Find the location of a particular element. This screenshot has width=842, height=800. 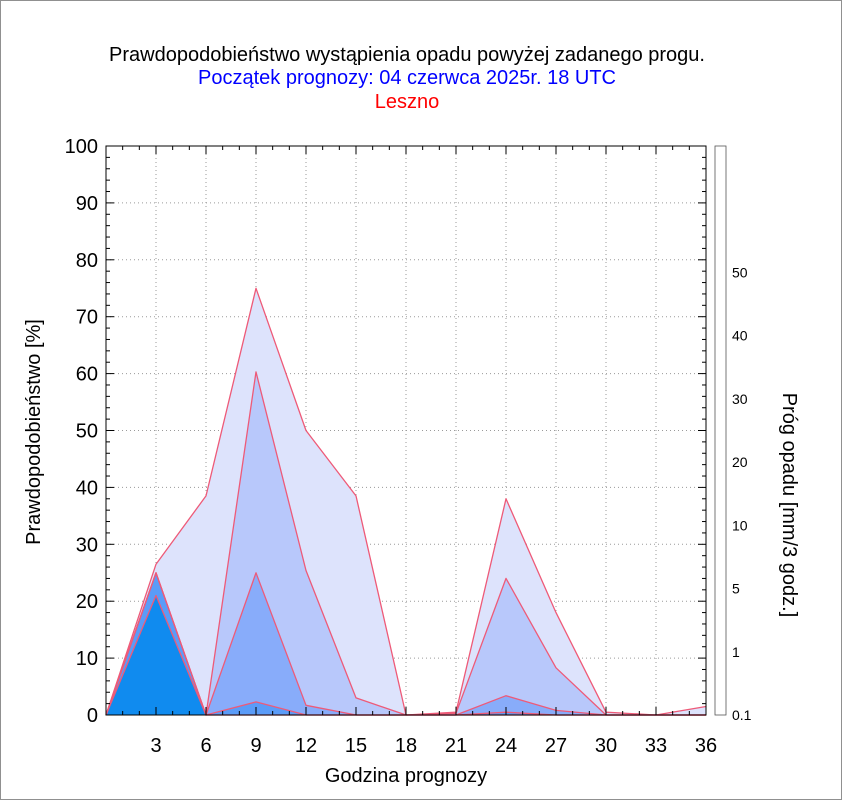

x-tick-label: 9 is located at coordinates (255, 746).